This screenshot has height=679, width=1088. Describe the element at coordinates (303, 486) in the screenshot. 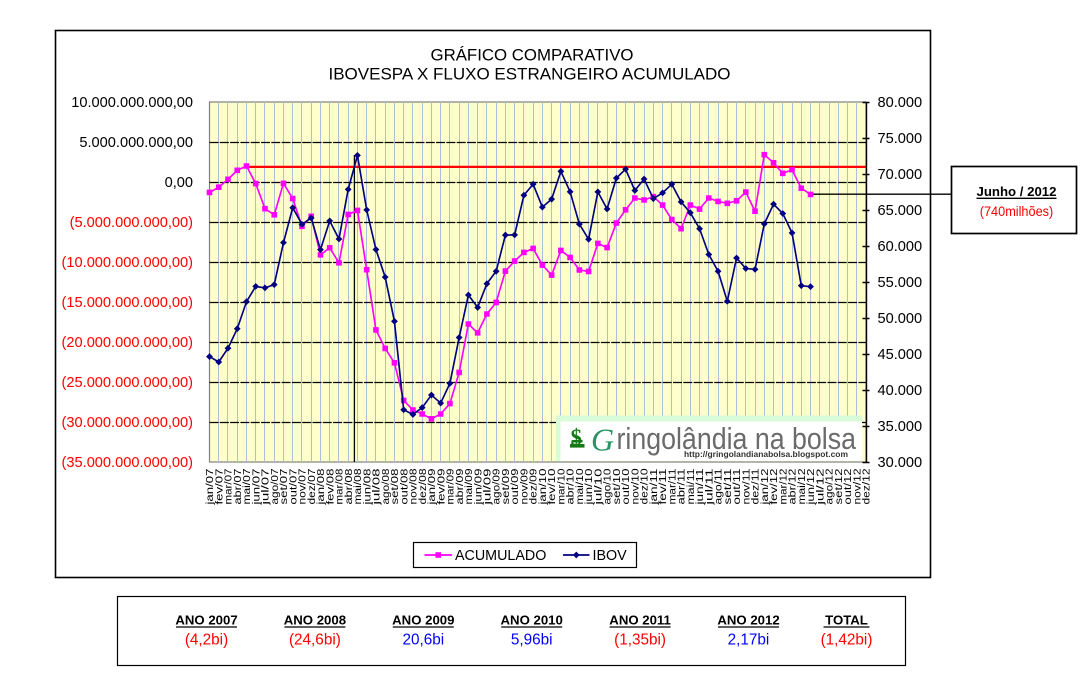

I see `svg-text: nov/07` at that location.